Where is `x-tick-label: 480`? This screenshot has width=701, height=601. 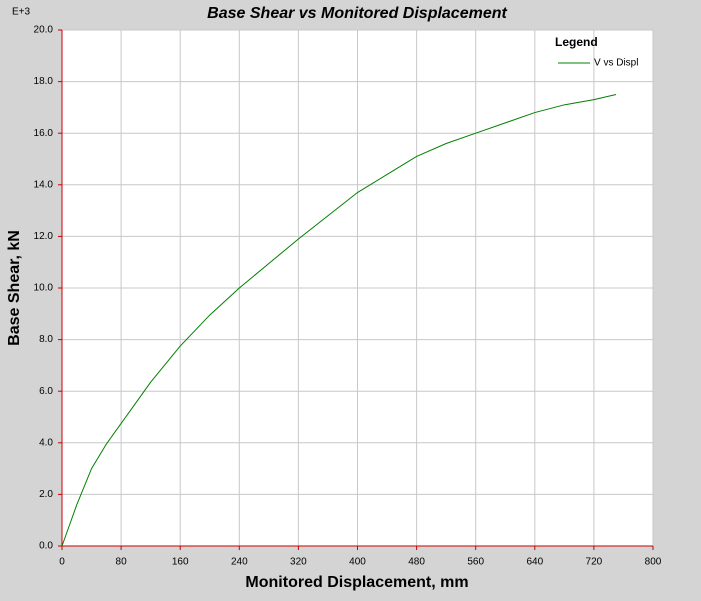 x-tick-label: 480 is located at coordinates (416, 562).